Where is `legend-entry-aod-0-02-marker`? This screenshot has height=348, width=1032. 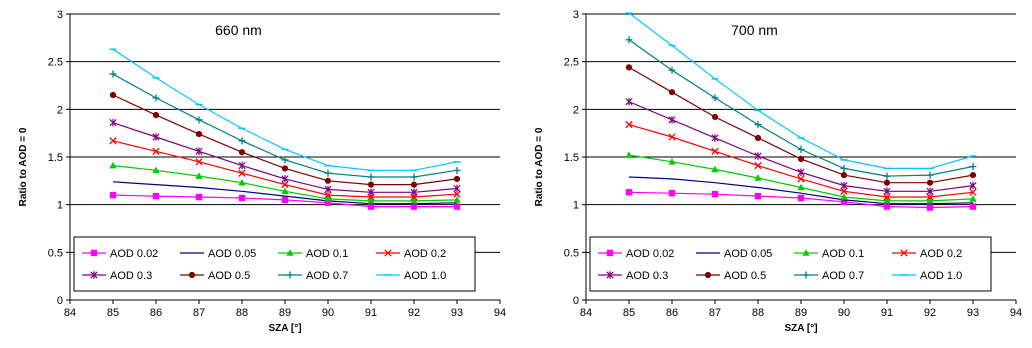
legend-entry-aod-0-02-marker is located at coordinates (610, 253).